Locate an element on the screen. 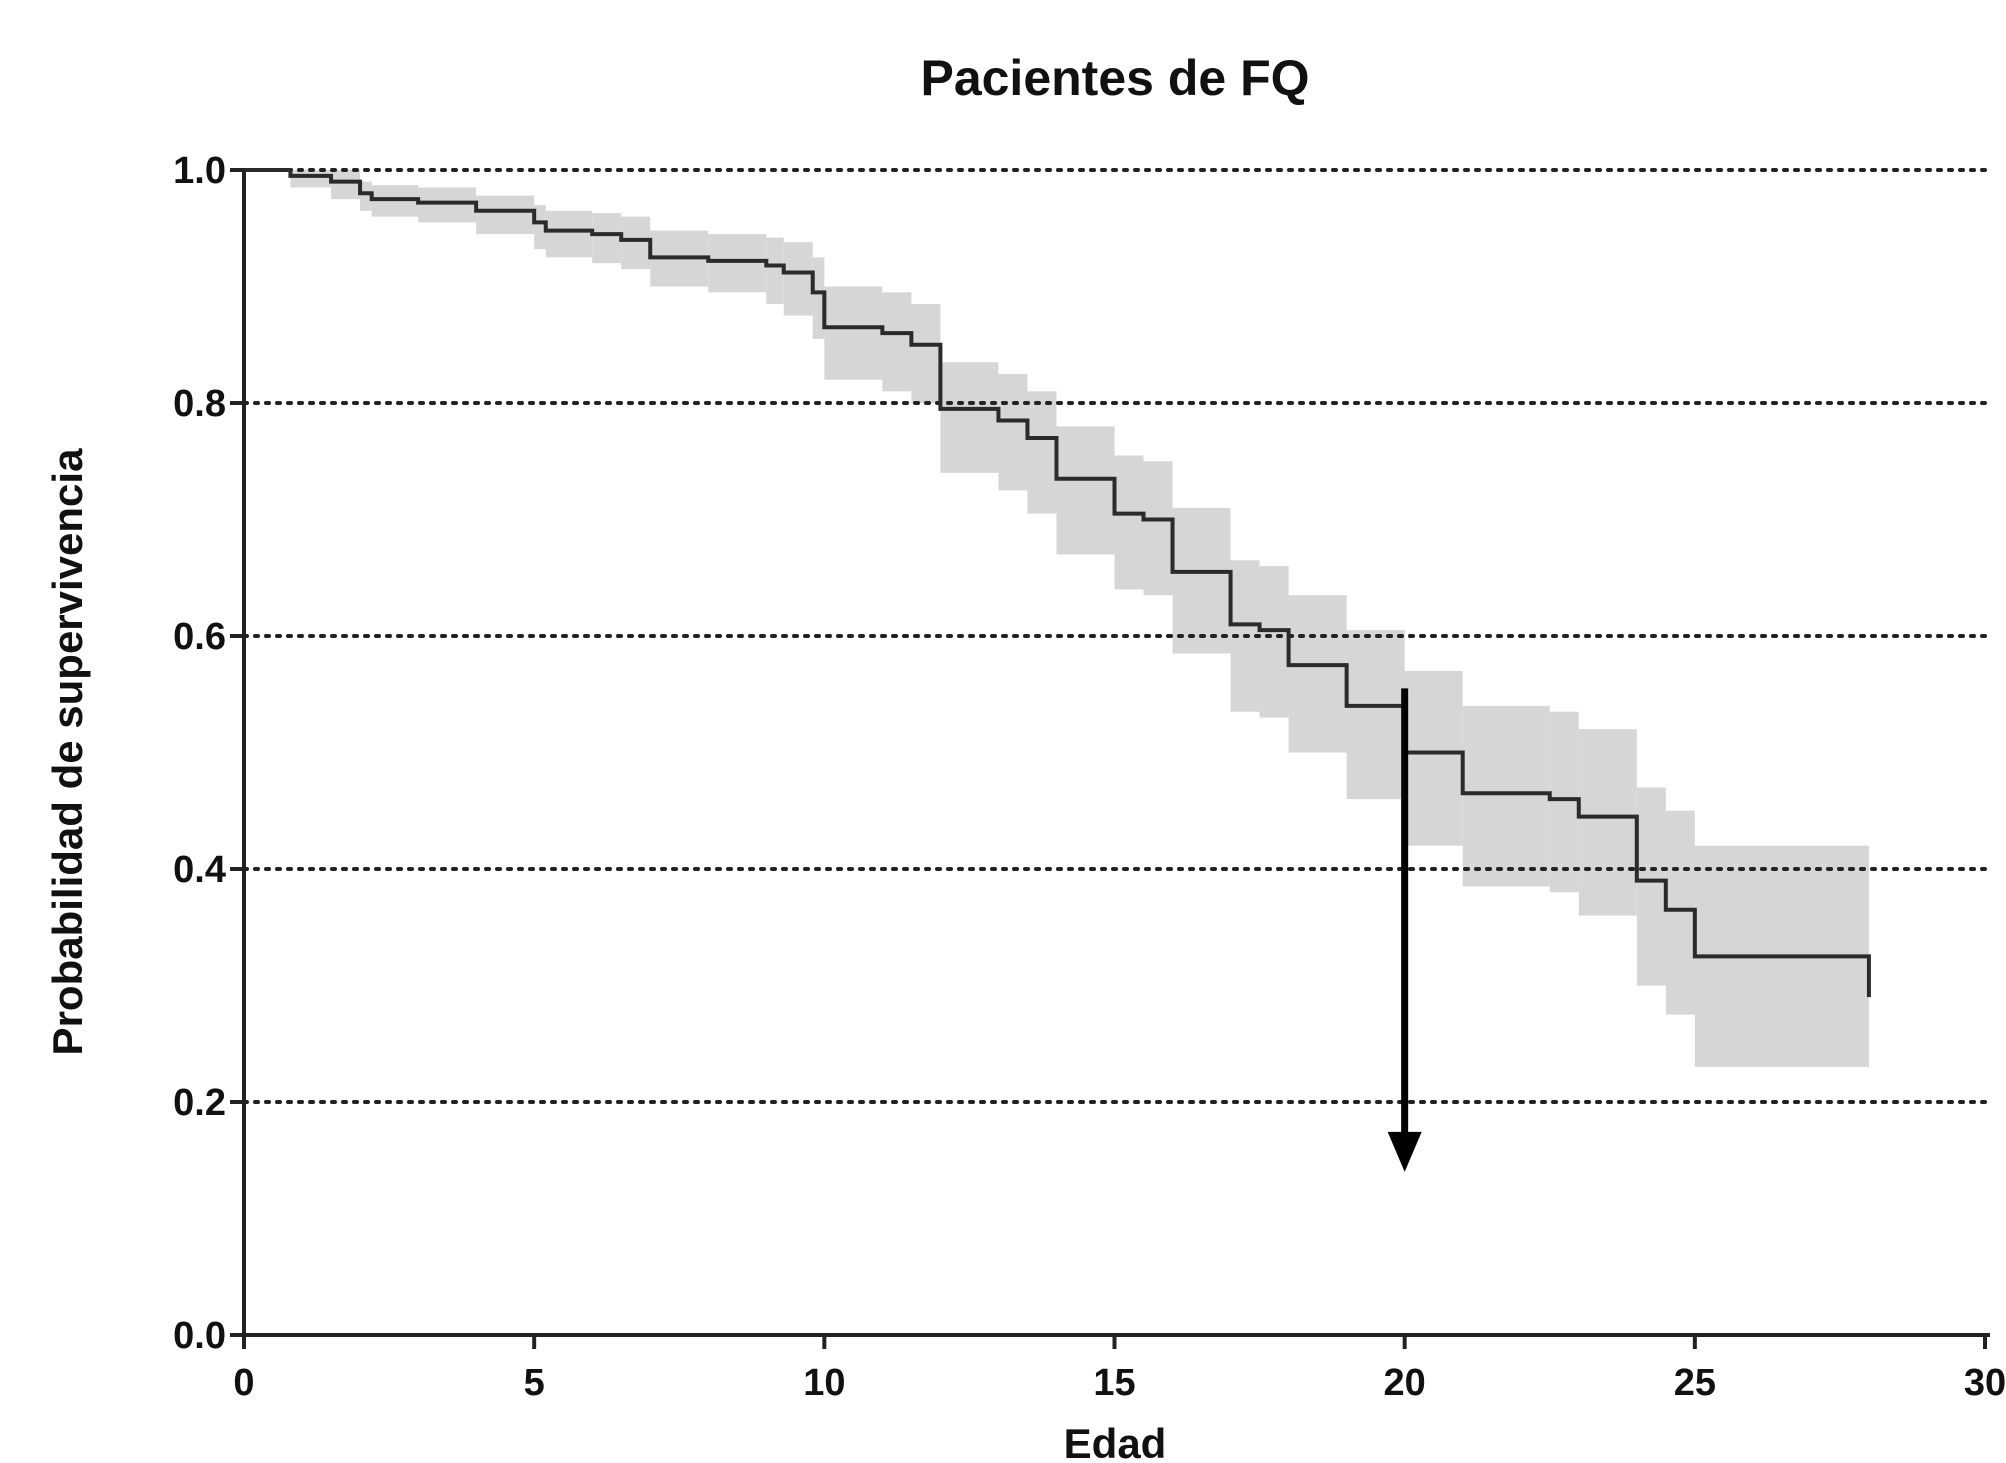  y-tick-label: 1.0 is located at coordinates (199, 171).